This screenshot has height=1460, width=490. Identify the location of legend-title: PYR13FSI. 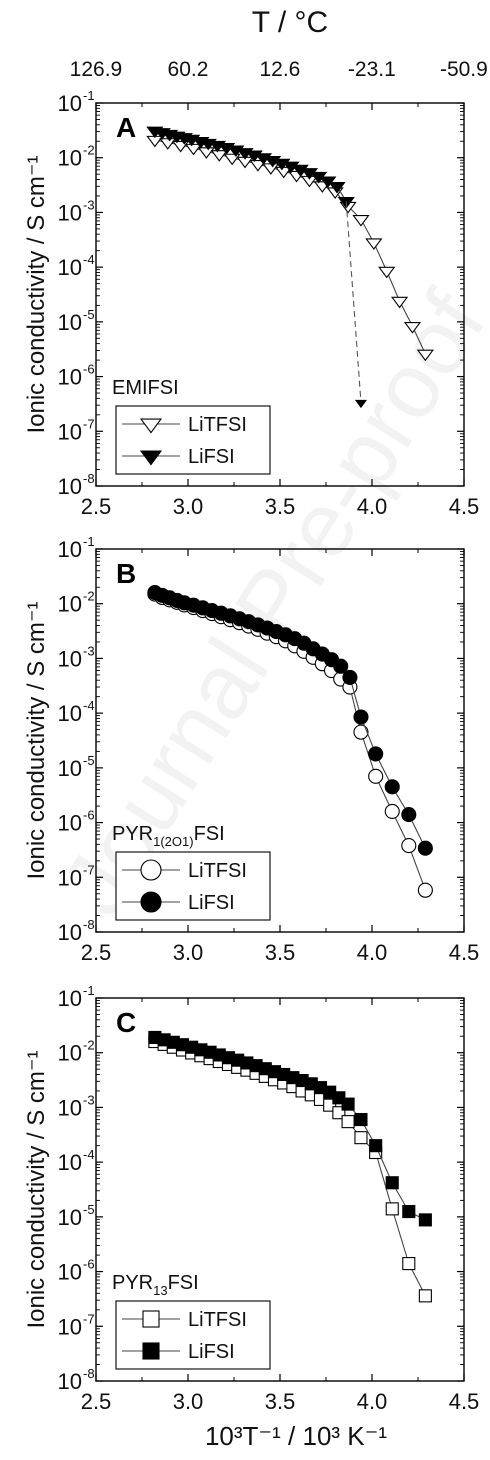
(155, 1285).